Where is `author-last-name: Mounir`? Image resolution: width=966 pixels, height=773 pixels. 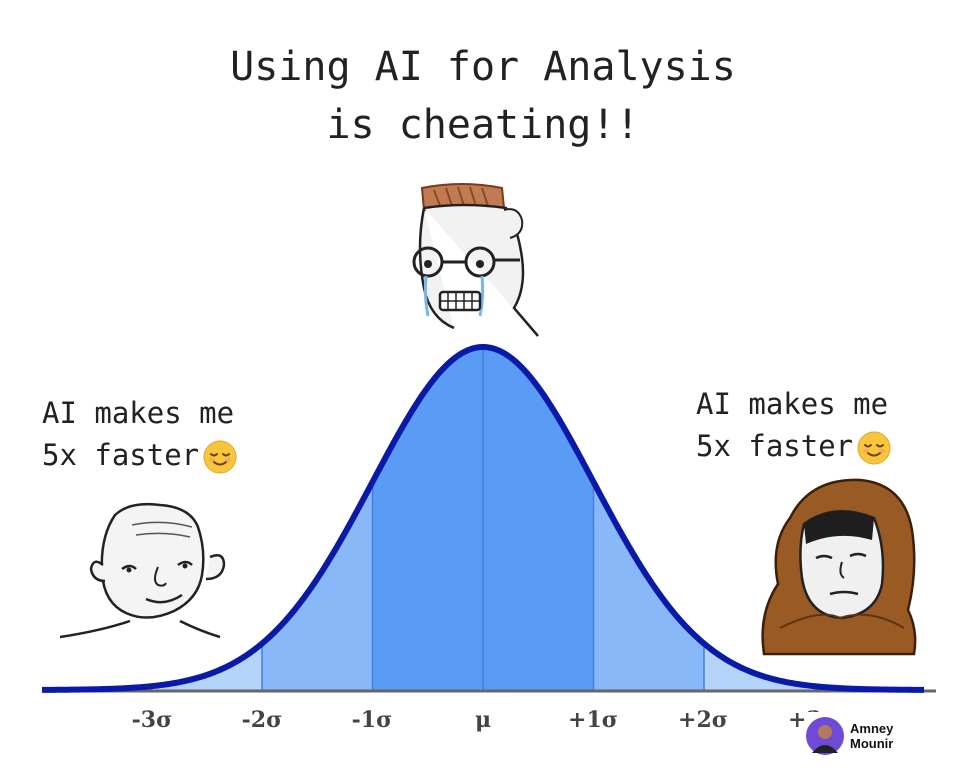 author-last-name: Mounir is located at coordinates (872, 743).